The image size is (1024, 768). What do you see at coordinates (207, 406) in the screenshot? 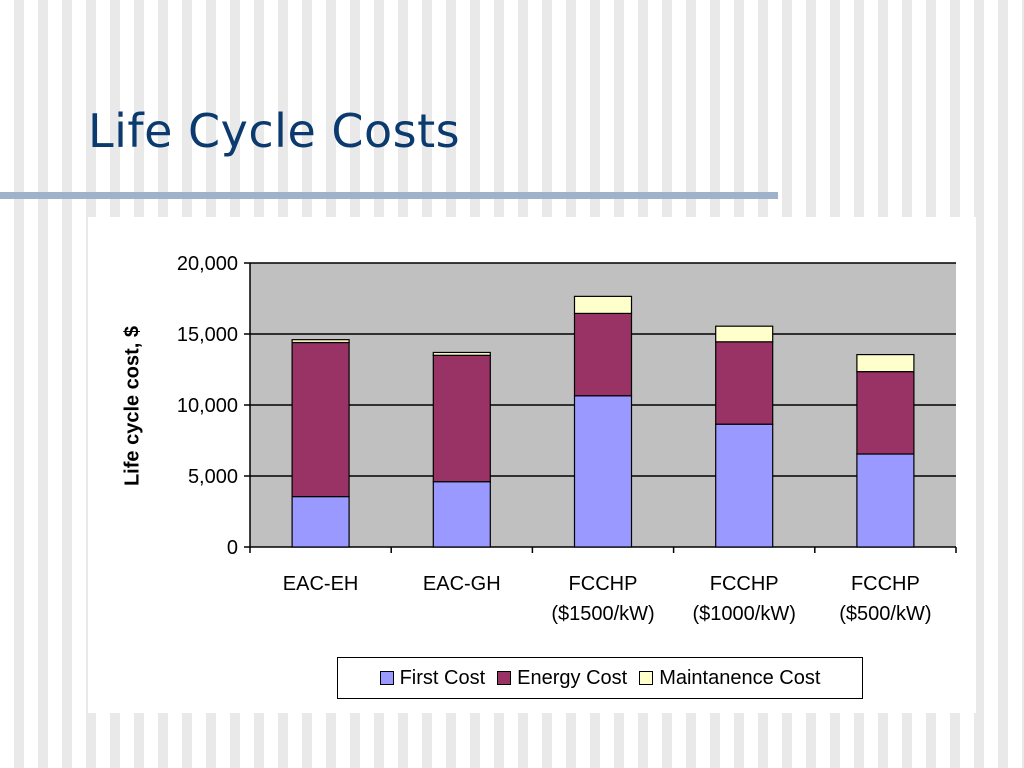
I see `y-tick-label: 10,000` at bounding box center [207, 406].